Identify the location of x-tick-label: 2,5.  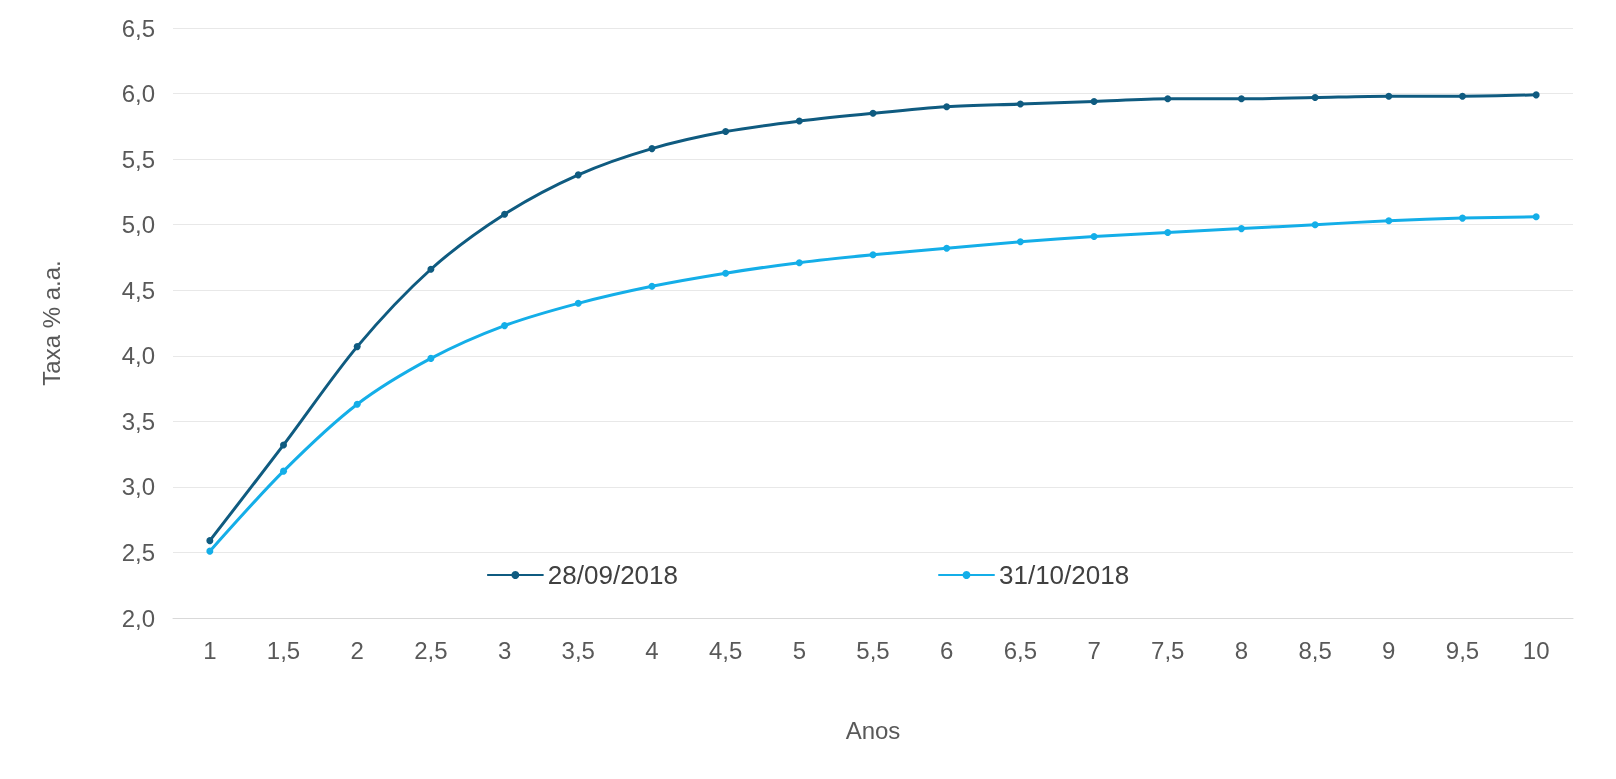
(431, 650).